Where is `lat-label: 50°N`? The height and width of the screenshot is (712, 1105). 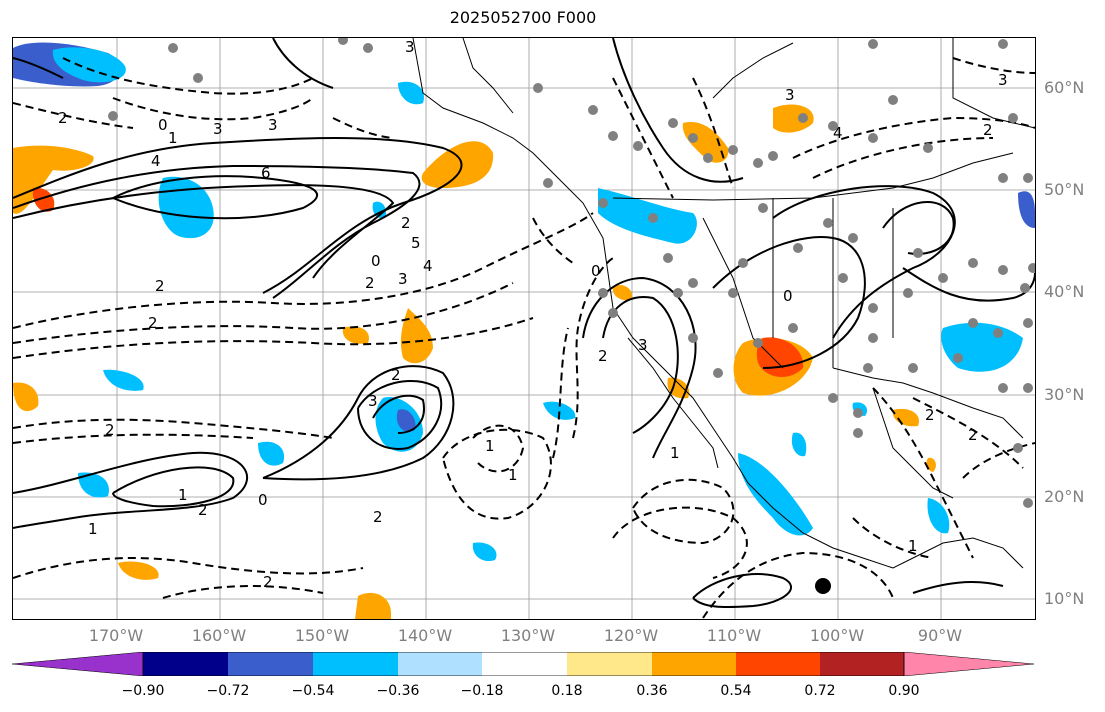
lat-label: 50°N is located at coordinates (1064, 189).